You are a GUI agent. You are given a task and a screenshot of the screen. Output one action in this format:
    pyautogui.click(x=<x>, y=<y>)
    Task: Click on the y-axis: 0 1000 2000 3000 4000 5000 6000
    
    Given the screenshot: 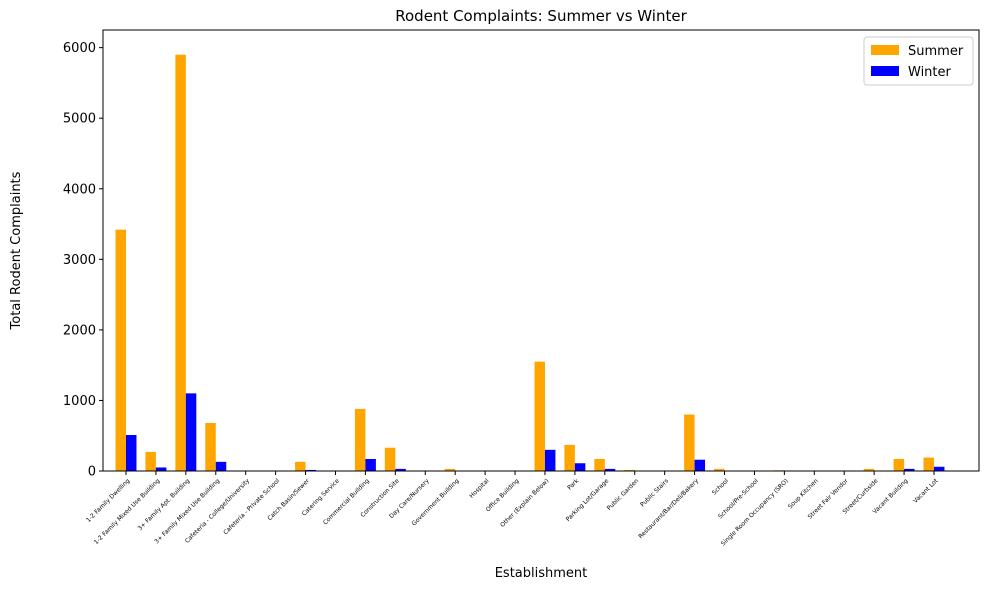 What is the action you would take?
    pyautogui.click(x=83, y=260)
    